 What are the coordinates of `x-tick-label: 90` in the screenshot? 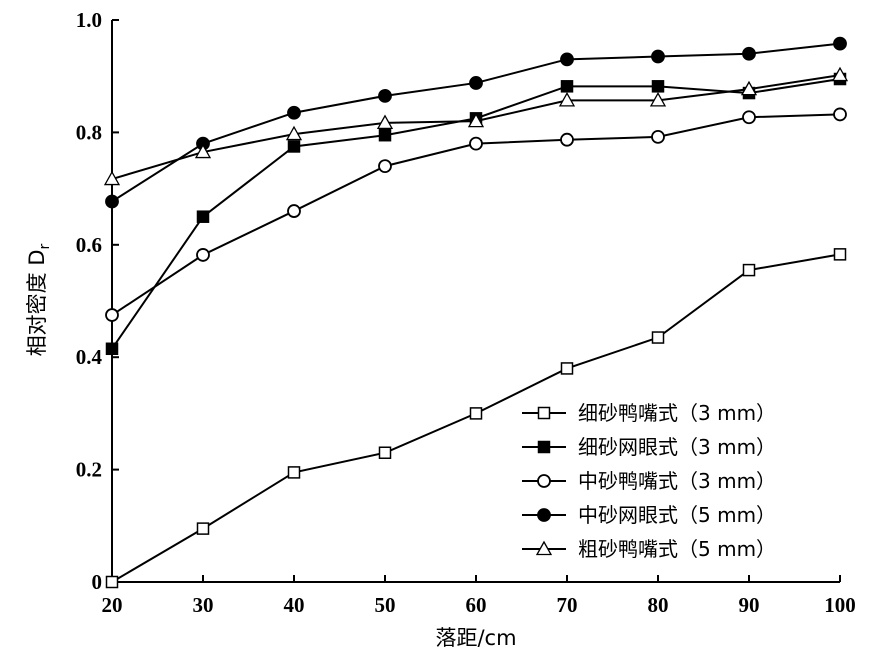 It's located at (749, 605).